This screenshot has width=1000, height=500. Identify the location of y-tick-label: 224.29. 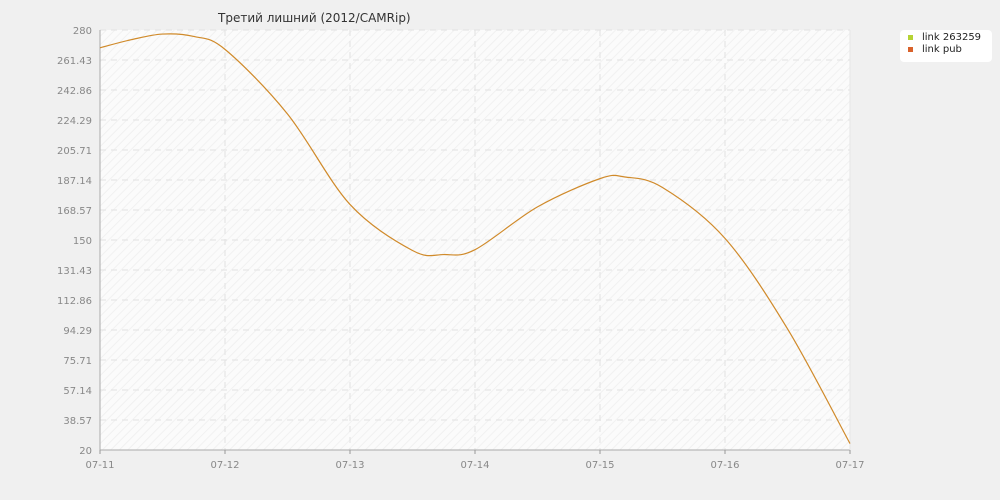
(74, 121).